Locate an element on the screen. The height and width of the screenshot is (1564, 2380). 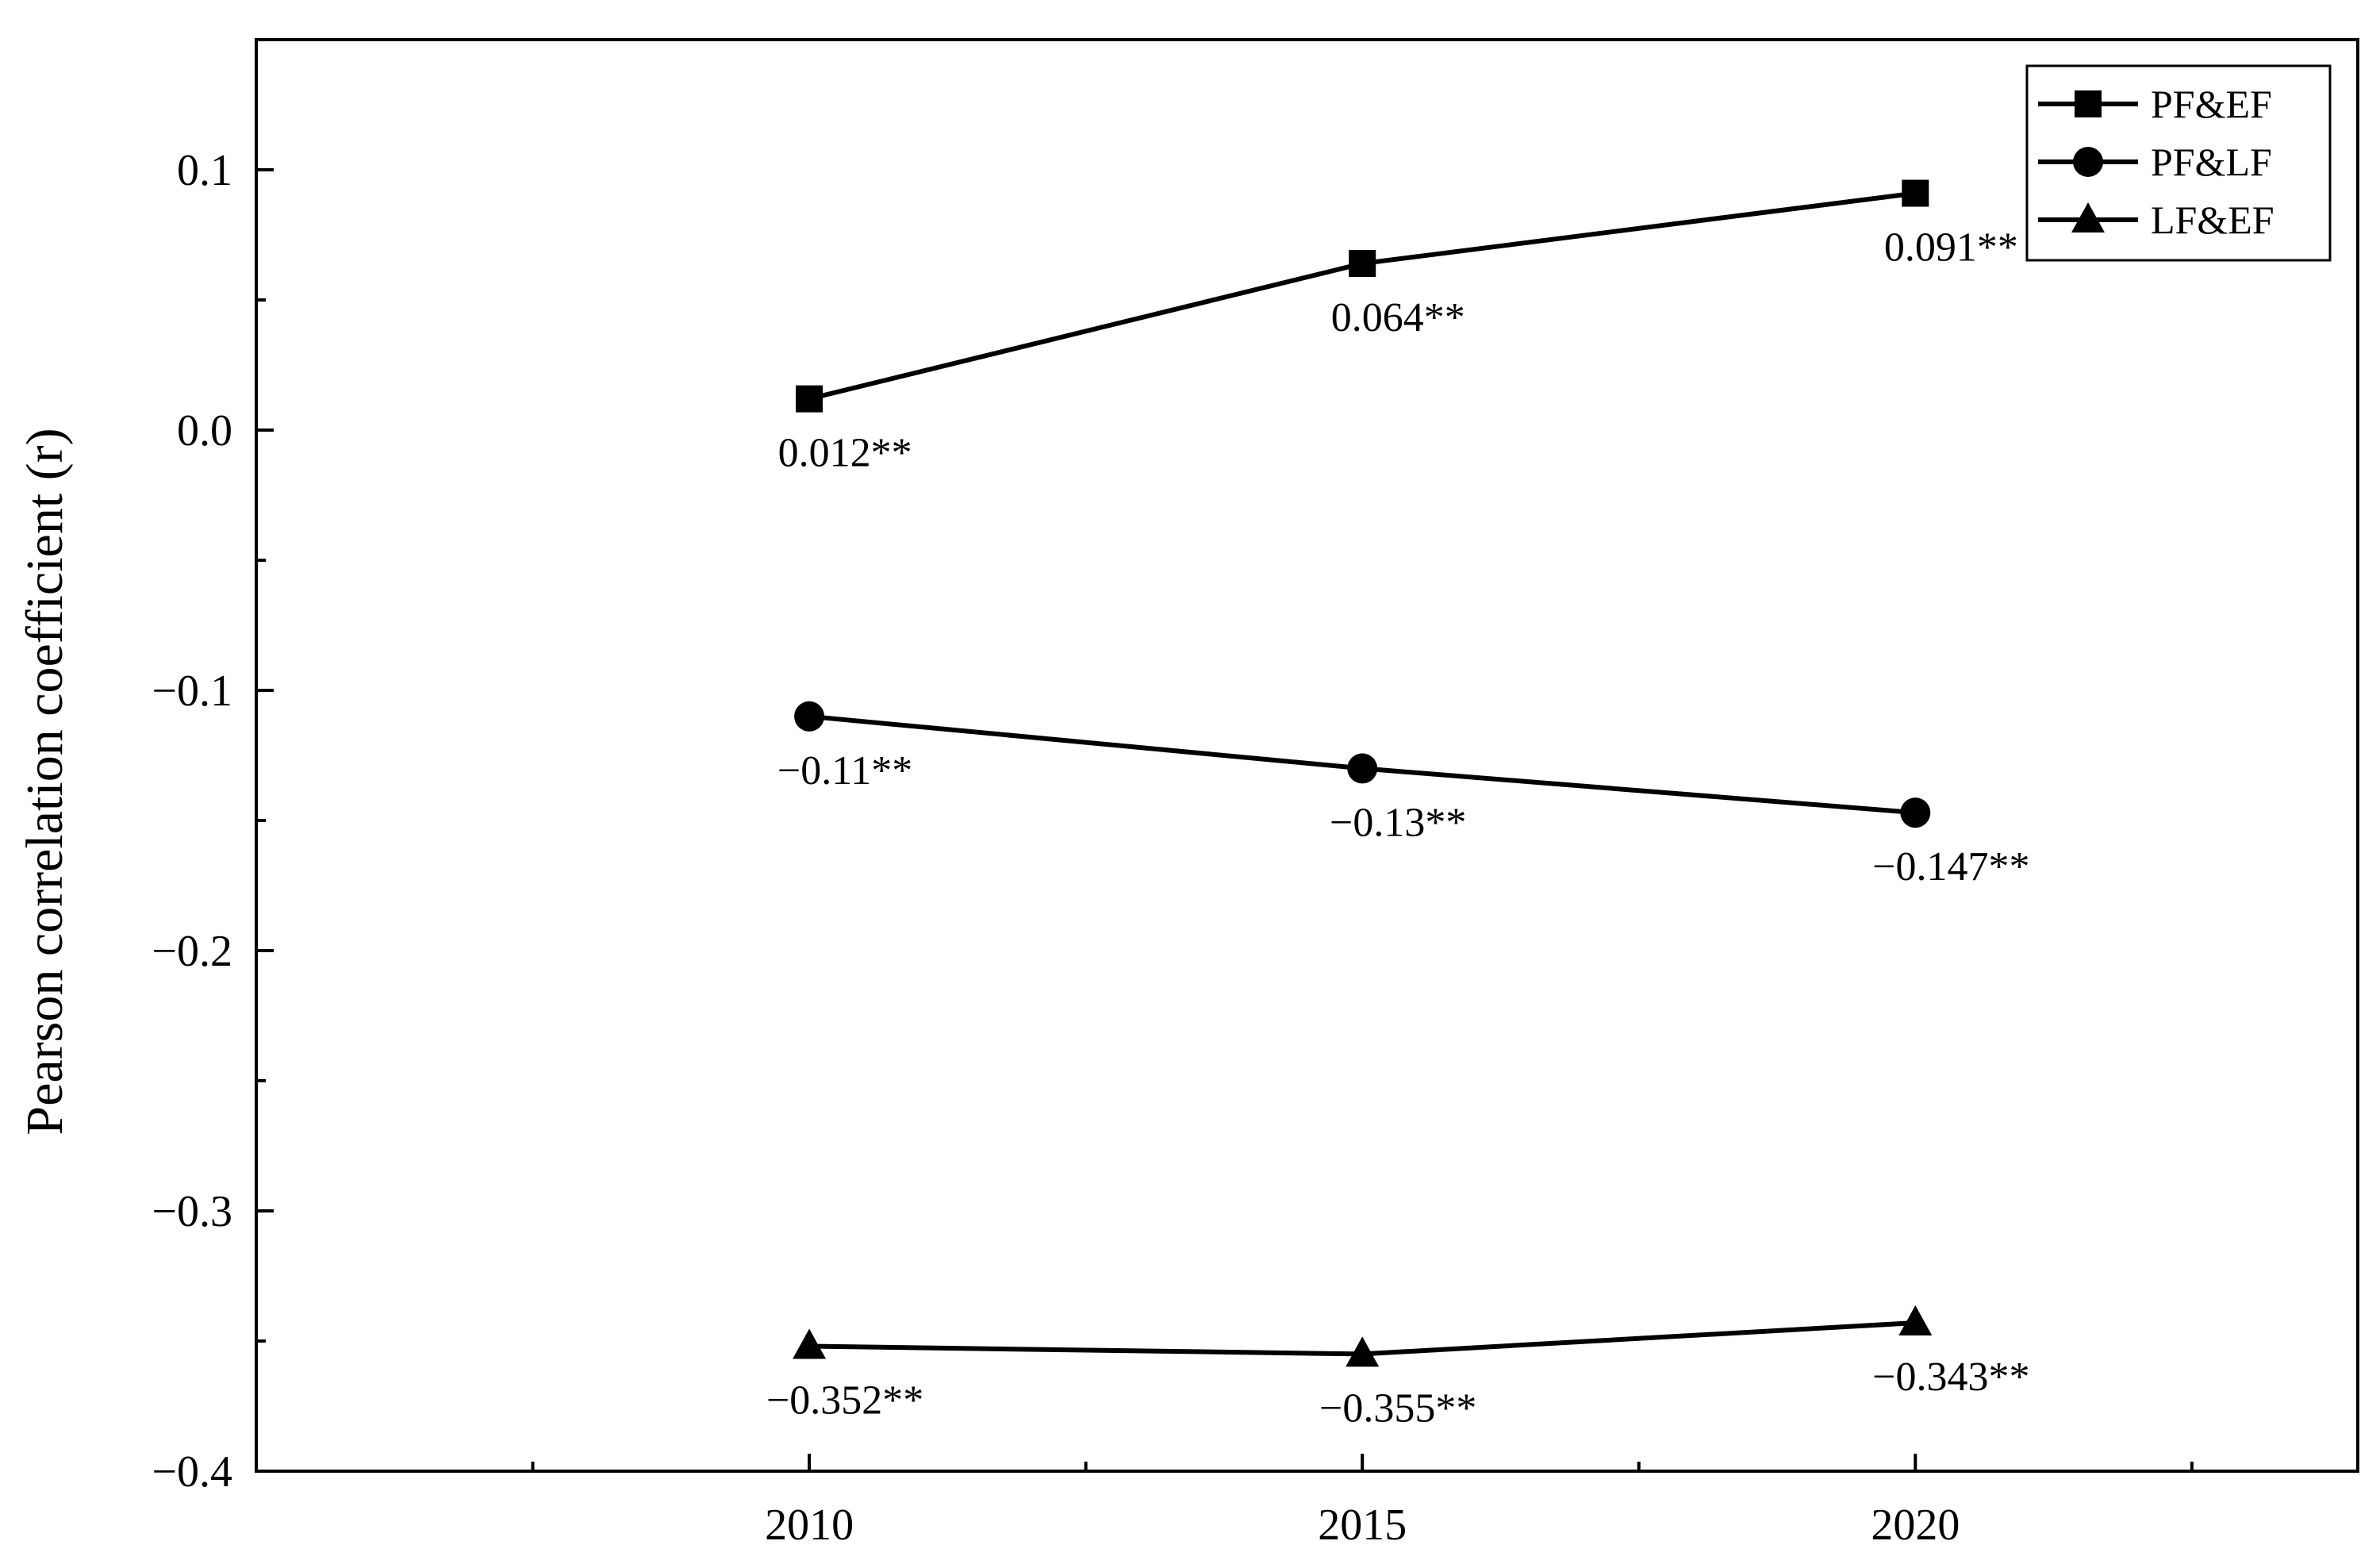
legend-label: LF&EF is located at coordinates (2212, 220).